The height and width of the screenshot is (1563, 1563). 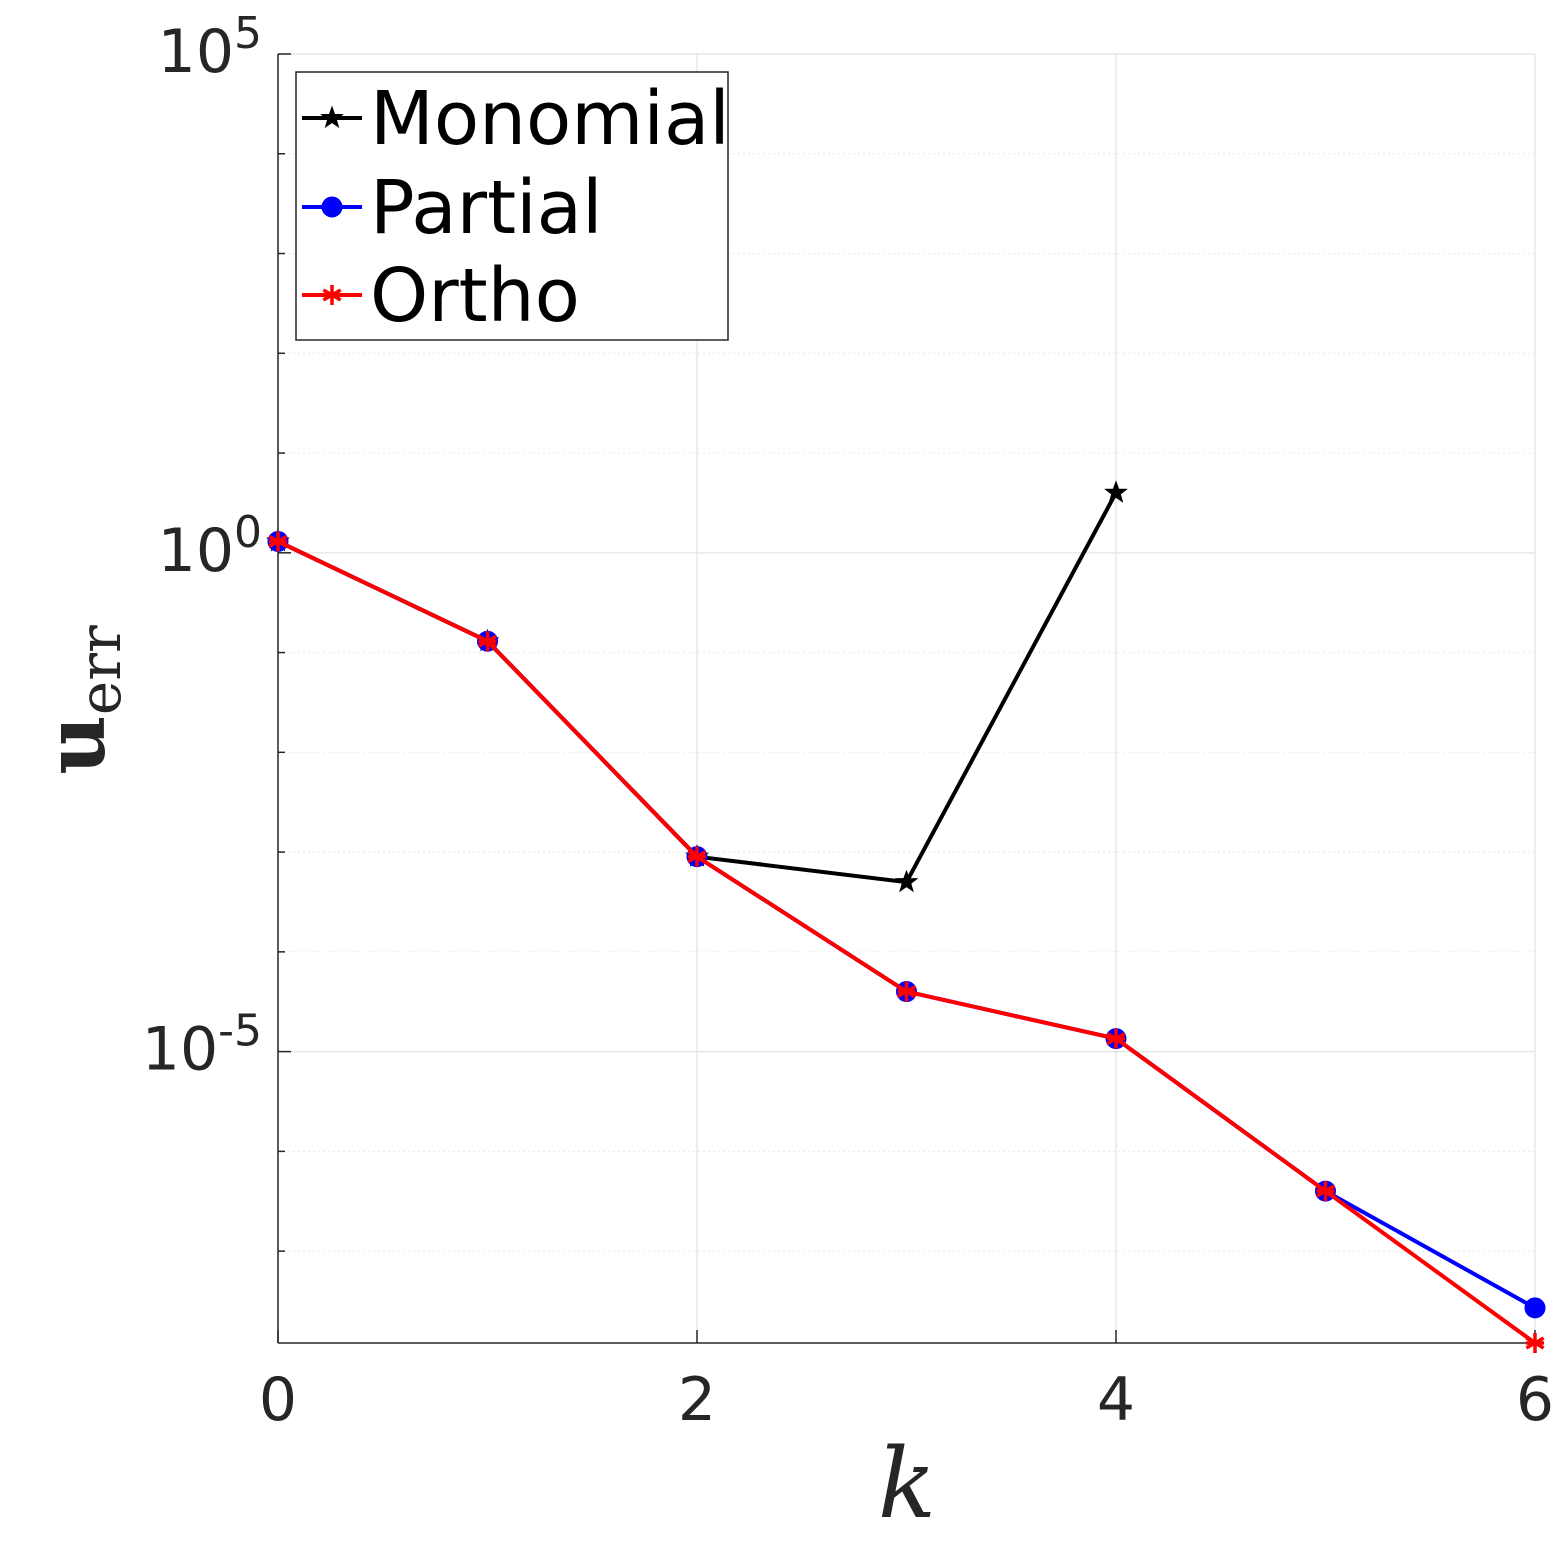 What do you see at coordinates (1535, 1308) in the screenshot?
I see `marker-circle-point` at bounding box center [1535, 1308].